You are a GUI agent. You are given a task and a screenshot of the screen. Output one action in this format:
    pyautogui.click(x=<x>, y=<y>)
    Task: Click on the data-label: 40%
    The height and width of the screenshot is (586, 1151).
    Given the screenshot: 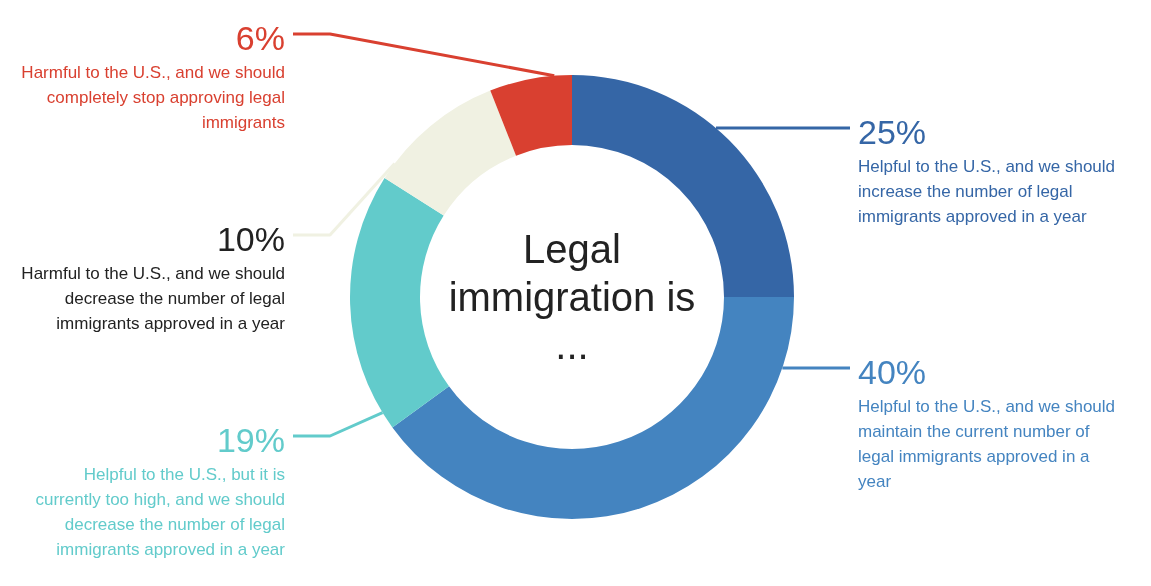 What is the action you would take?
    pyautogui.click(x=892, y=372)
    